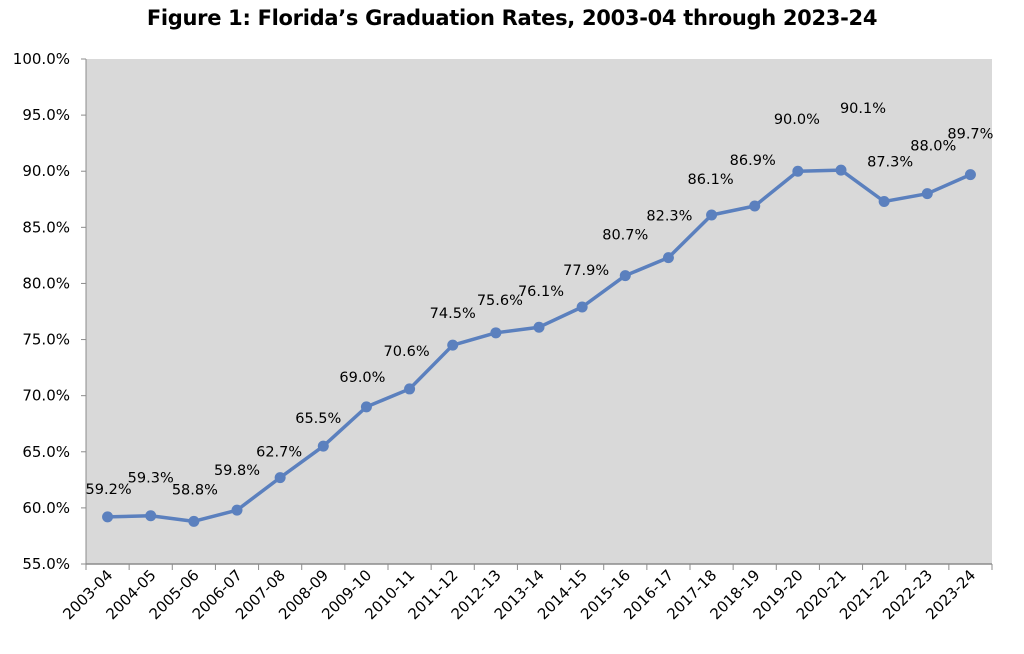 The height and width of the screenshot is (654, 1024). I want to click on data-label: 88.0%, so click(933, 147).